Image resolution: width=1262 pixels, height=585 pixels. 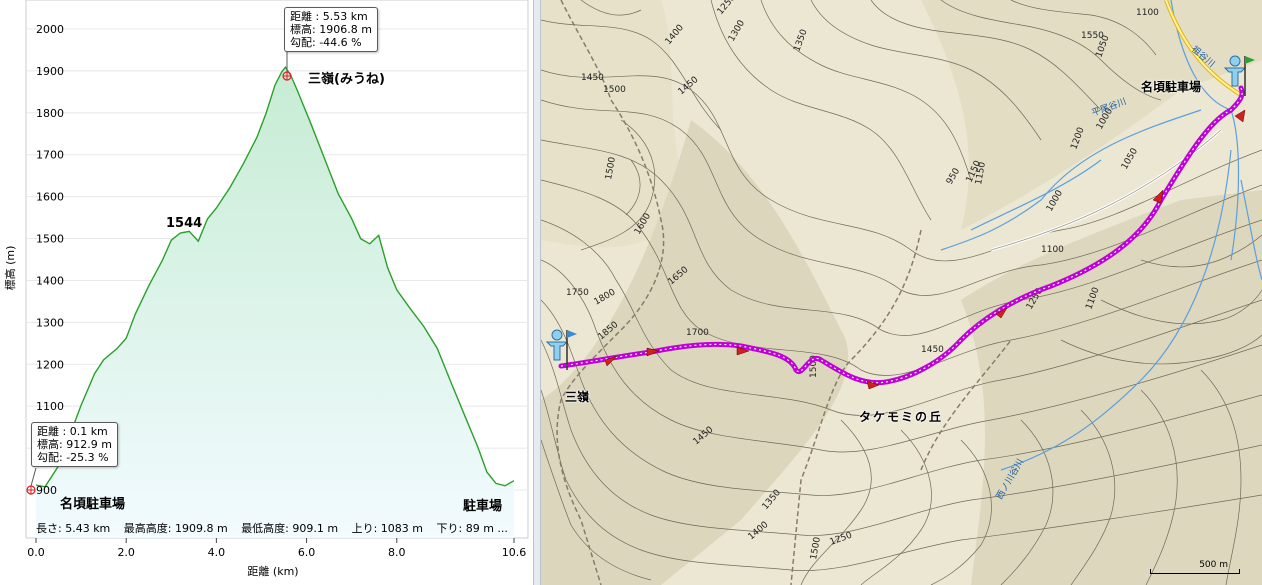 What do you see at coordinates (50, 406) in the screenshot?
I see `y-tick-label: 1100` at bounding box center [50, 406].